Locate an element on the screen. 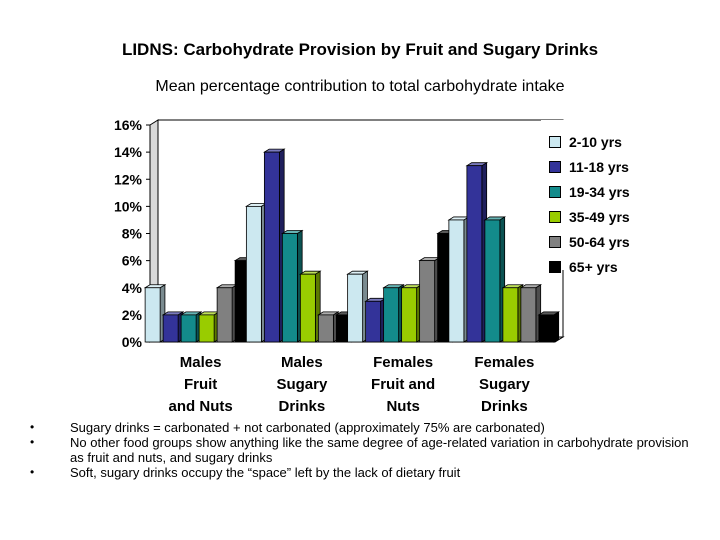 This screenshot has height=540, width=720. legend-label: 2-10 yrs is located at coordinates (595, 142).